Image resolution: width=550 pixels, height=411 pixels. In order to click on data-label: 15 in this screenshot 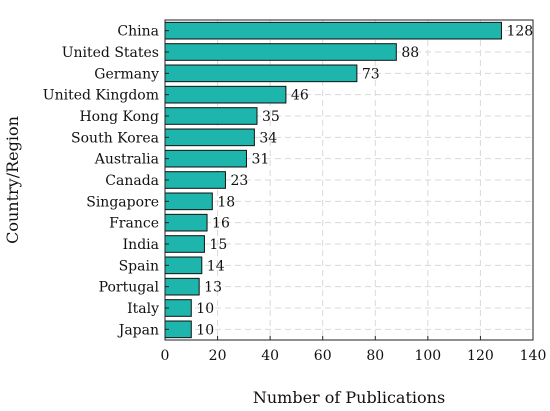, I will do `click(218, 245)`.